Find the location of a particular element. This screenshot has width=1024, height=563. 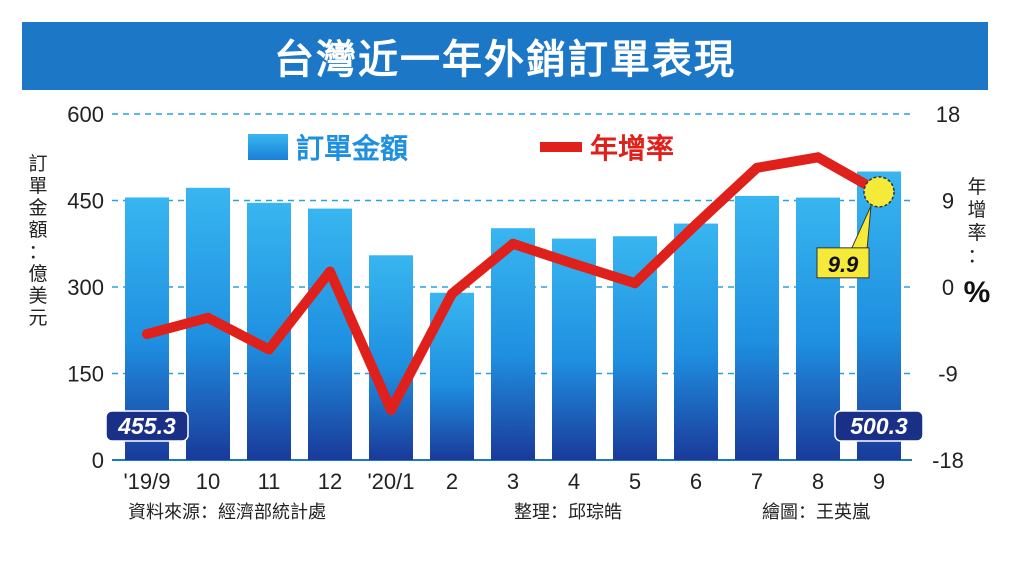

y-right-axis-label: 年 is located at coordinates (976, 187).